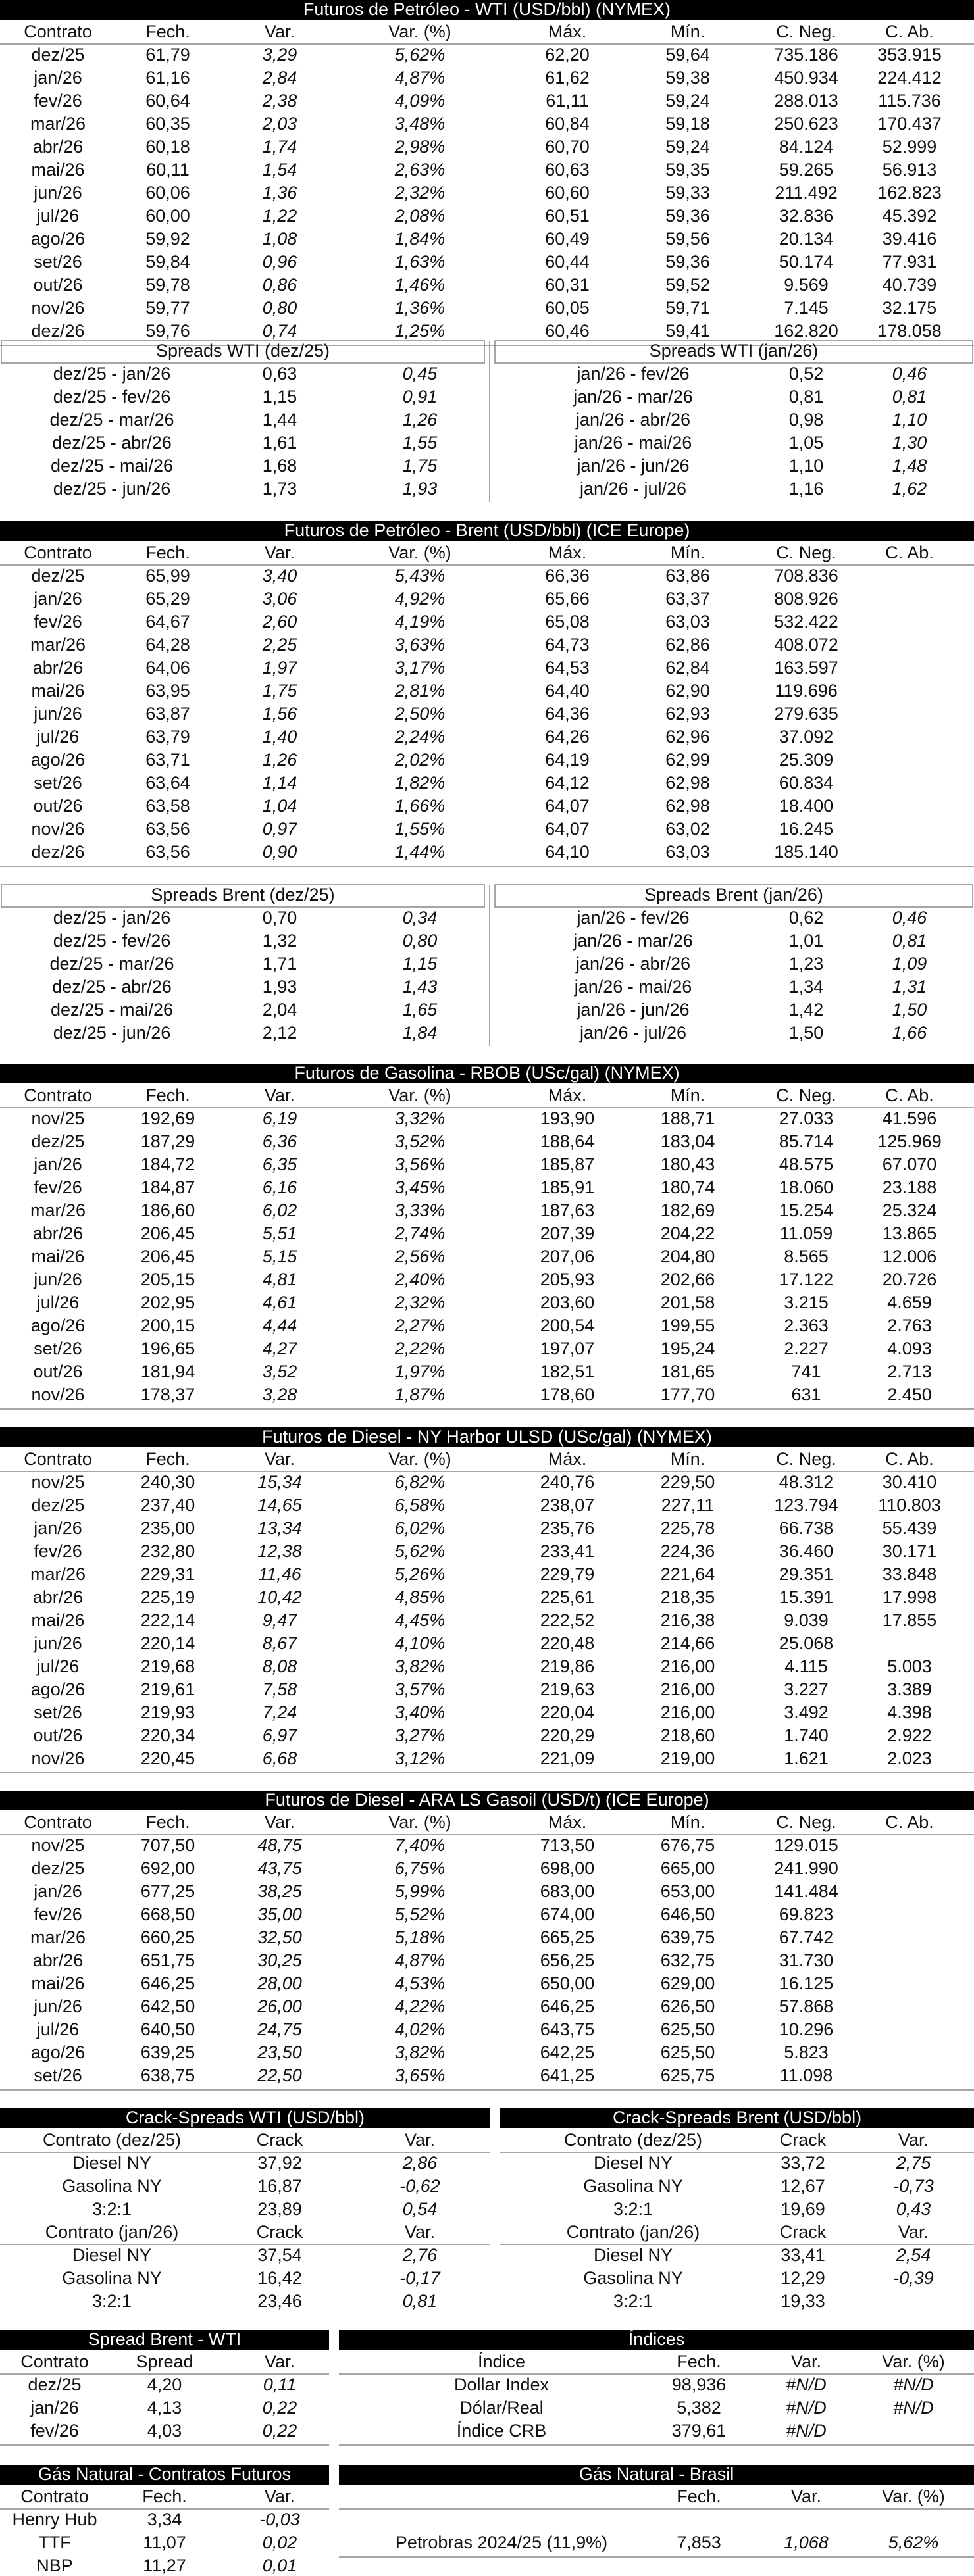  What do you see at coordinates (568, 147) in the screenshot?
I see `table-cell: 60,70` at bounding box center [568, 147].